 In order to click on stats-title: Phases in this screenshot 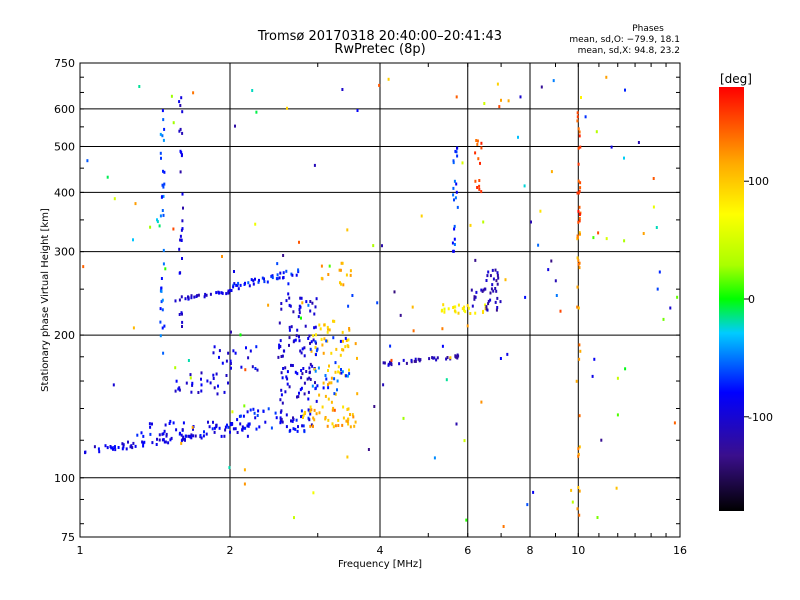, I will do `click(648, 29)`.